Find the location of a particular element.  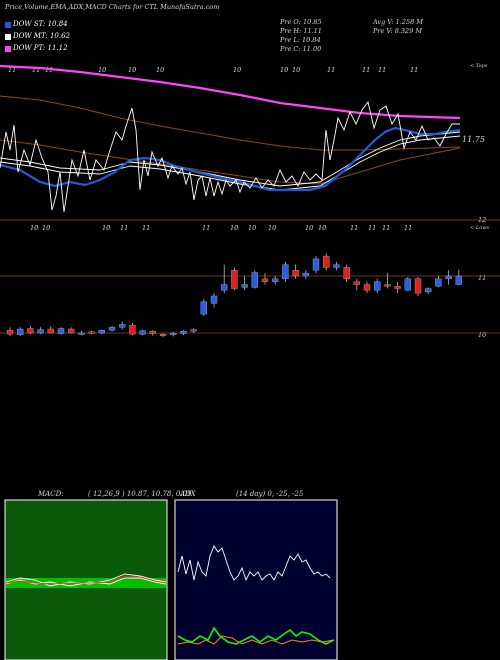

legend-swatch-pt is located at coordinates (8, 49).